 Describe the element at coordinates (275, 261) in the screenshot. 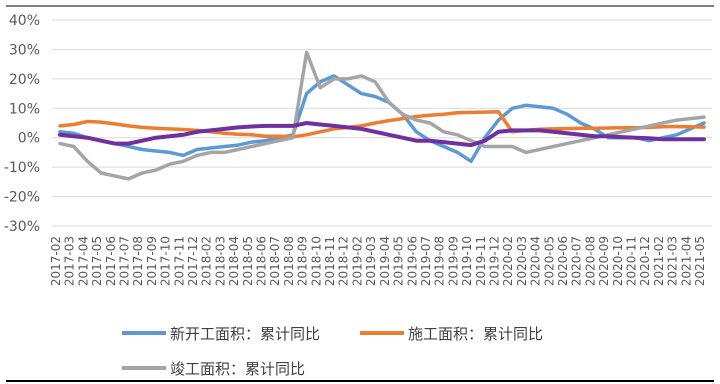

I see `x-tick-label: 2018-07` at that location.